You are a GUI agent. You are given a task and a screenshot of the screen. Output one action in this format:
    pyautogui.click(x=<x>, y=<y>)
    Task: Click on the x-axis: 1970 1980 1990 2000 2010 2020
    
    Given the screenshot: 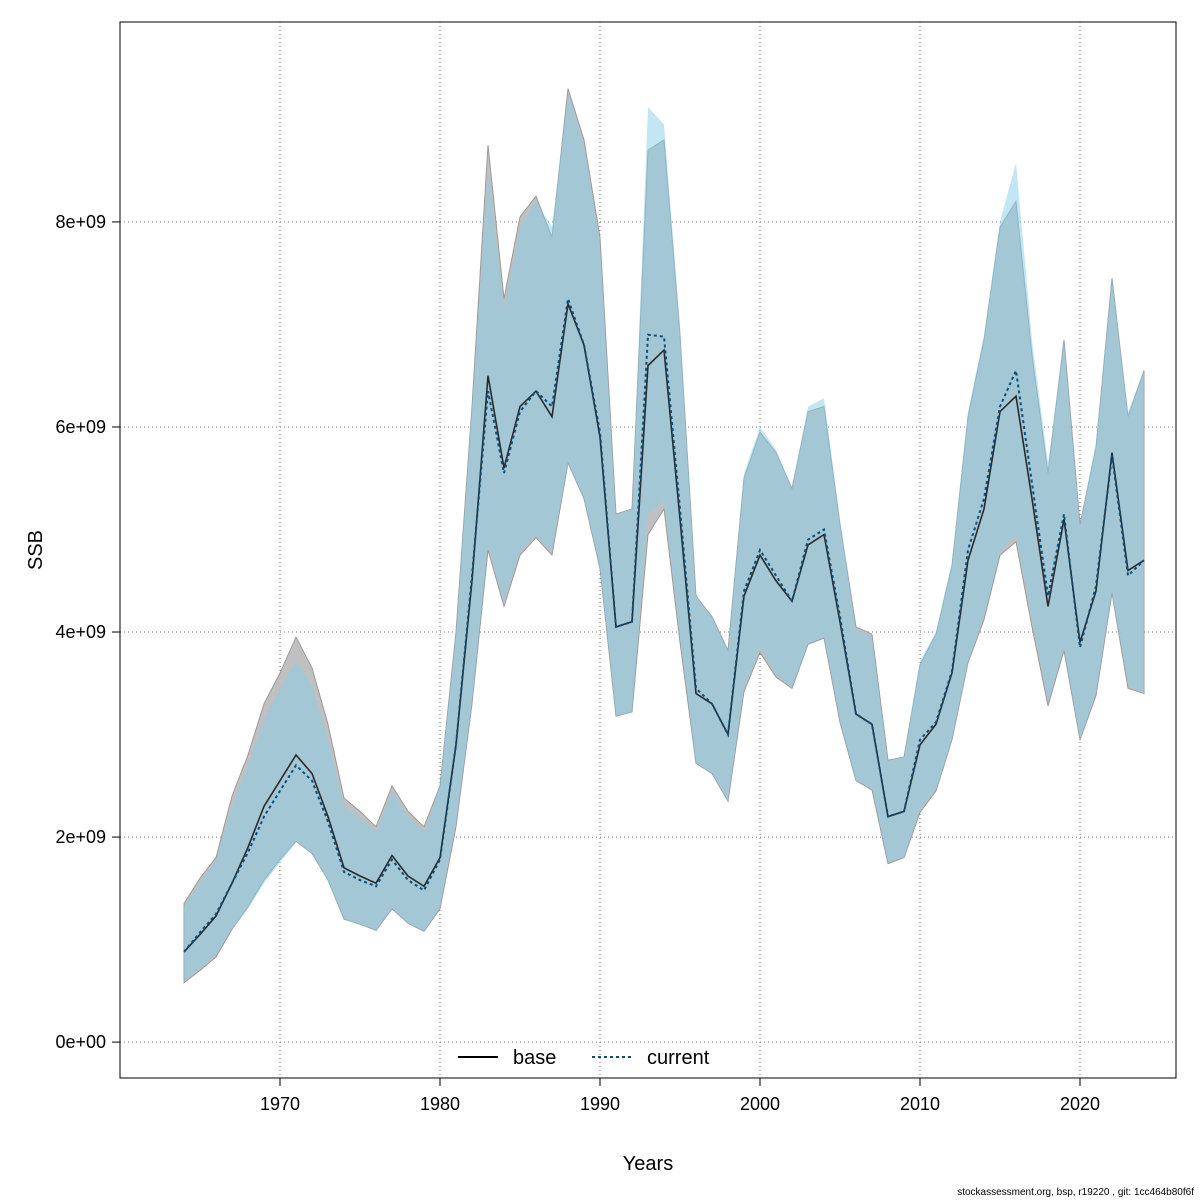 What is the action you would take?
    pyautogui.click(x=680, y=1096)
    